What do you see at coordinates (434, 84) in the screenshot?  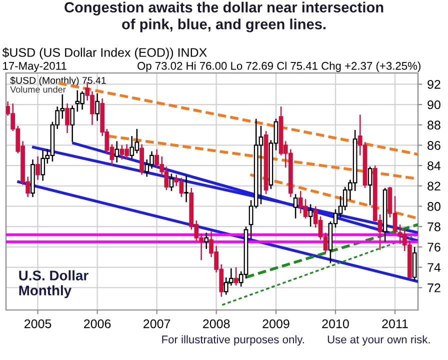 I see `y-tick-label: 92` at bounding box center [434, 84].